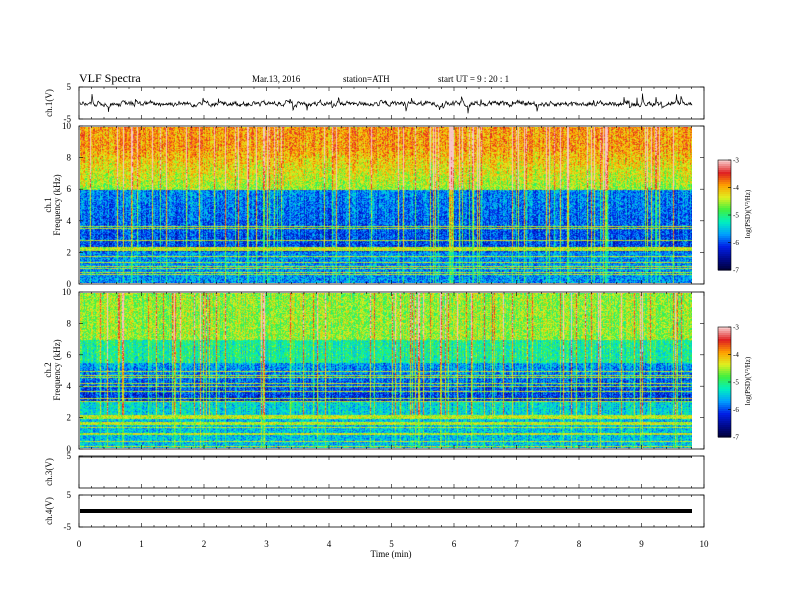  Describe the element at coordinates (736, 355) in the screenshot. I see `colorbar-tick-label: -4` at that location.